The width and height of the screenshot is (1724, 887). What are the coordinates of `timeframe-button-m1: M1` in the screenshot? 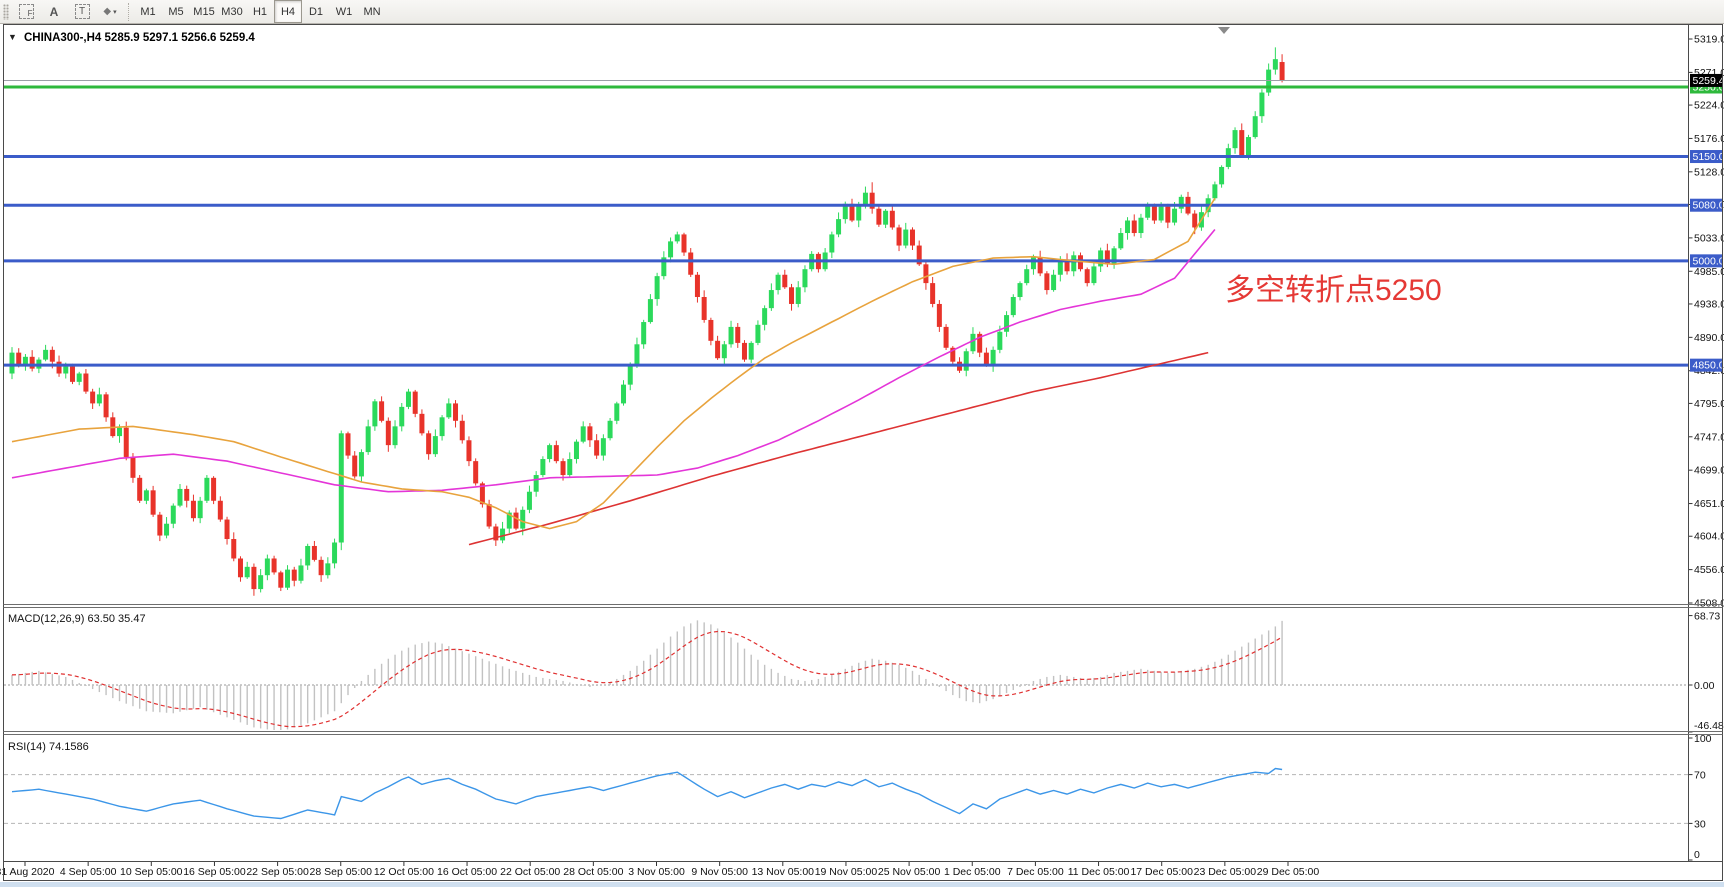 It's located at (148, 11).